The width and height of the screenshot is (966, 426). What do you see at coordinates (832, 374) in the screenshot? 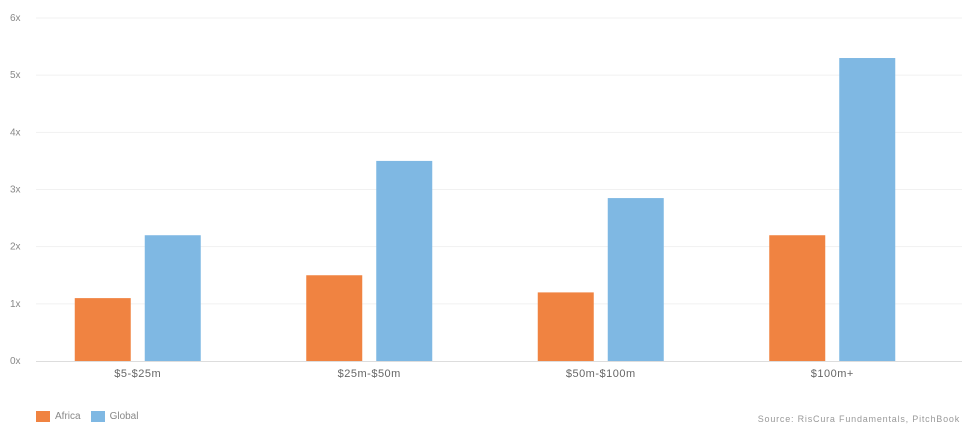
I see `x-category-label: $100m+` at bounding box center [832, 374].